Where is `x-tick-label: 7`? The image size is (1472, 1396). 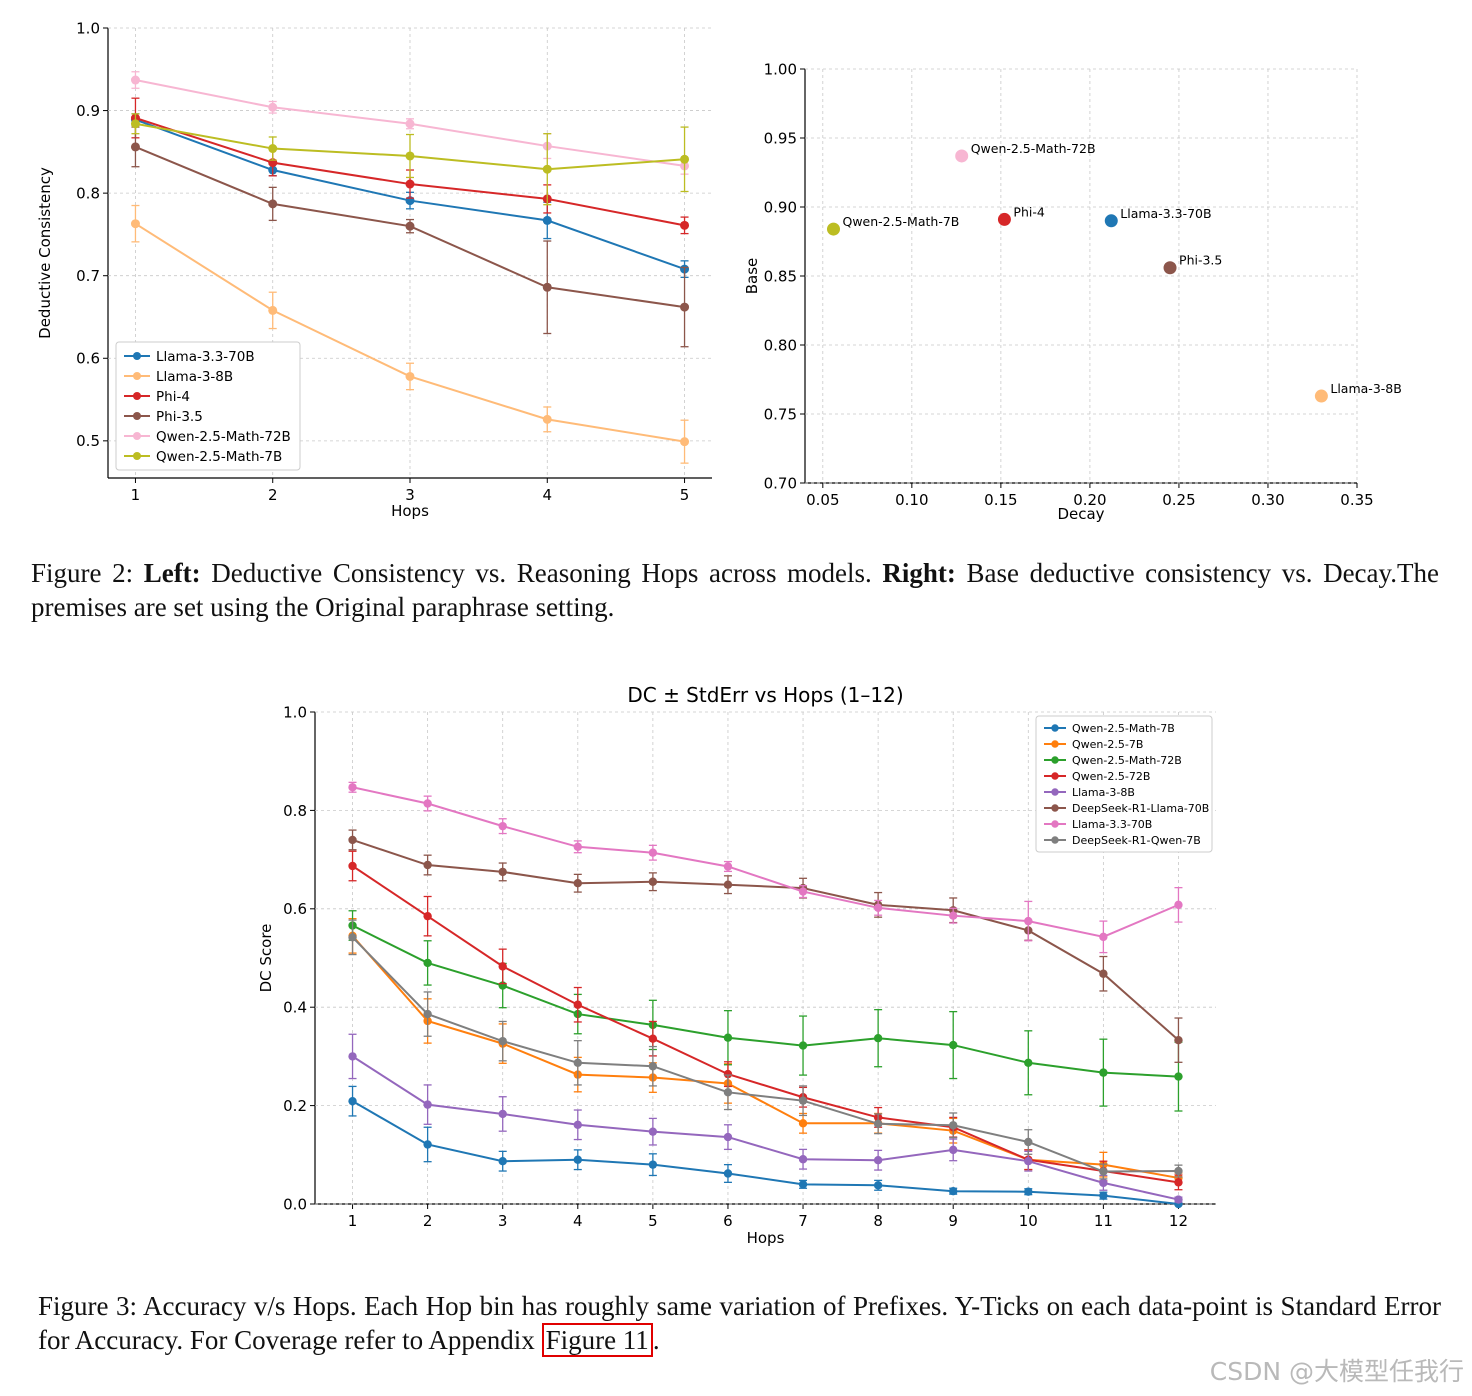
x-tick-label: 7 is located at coordinates (803, 1221).